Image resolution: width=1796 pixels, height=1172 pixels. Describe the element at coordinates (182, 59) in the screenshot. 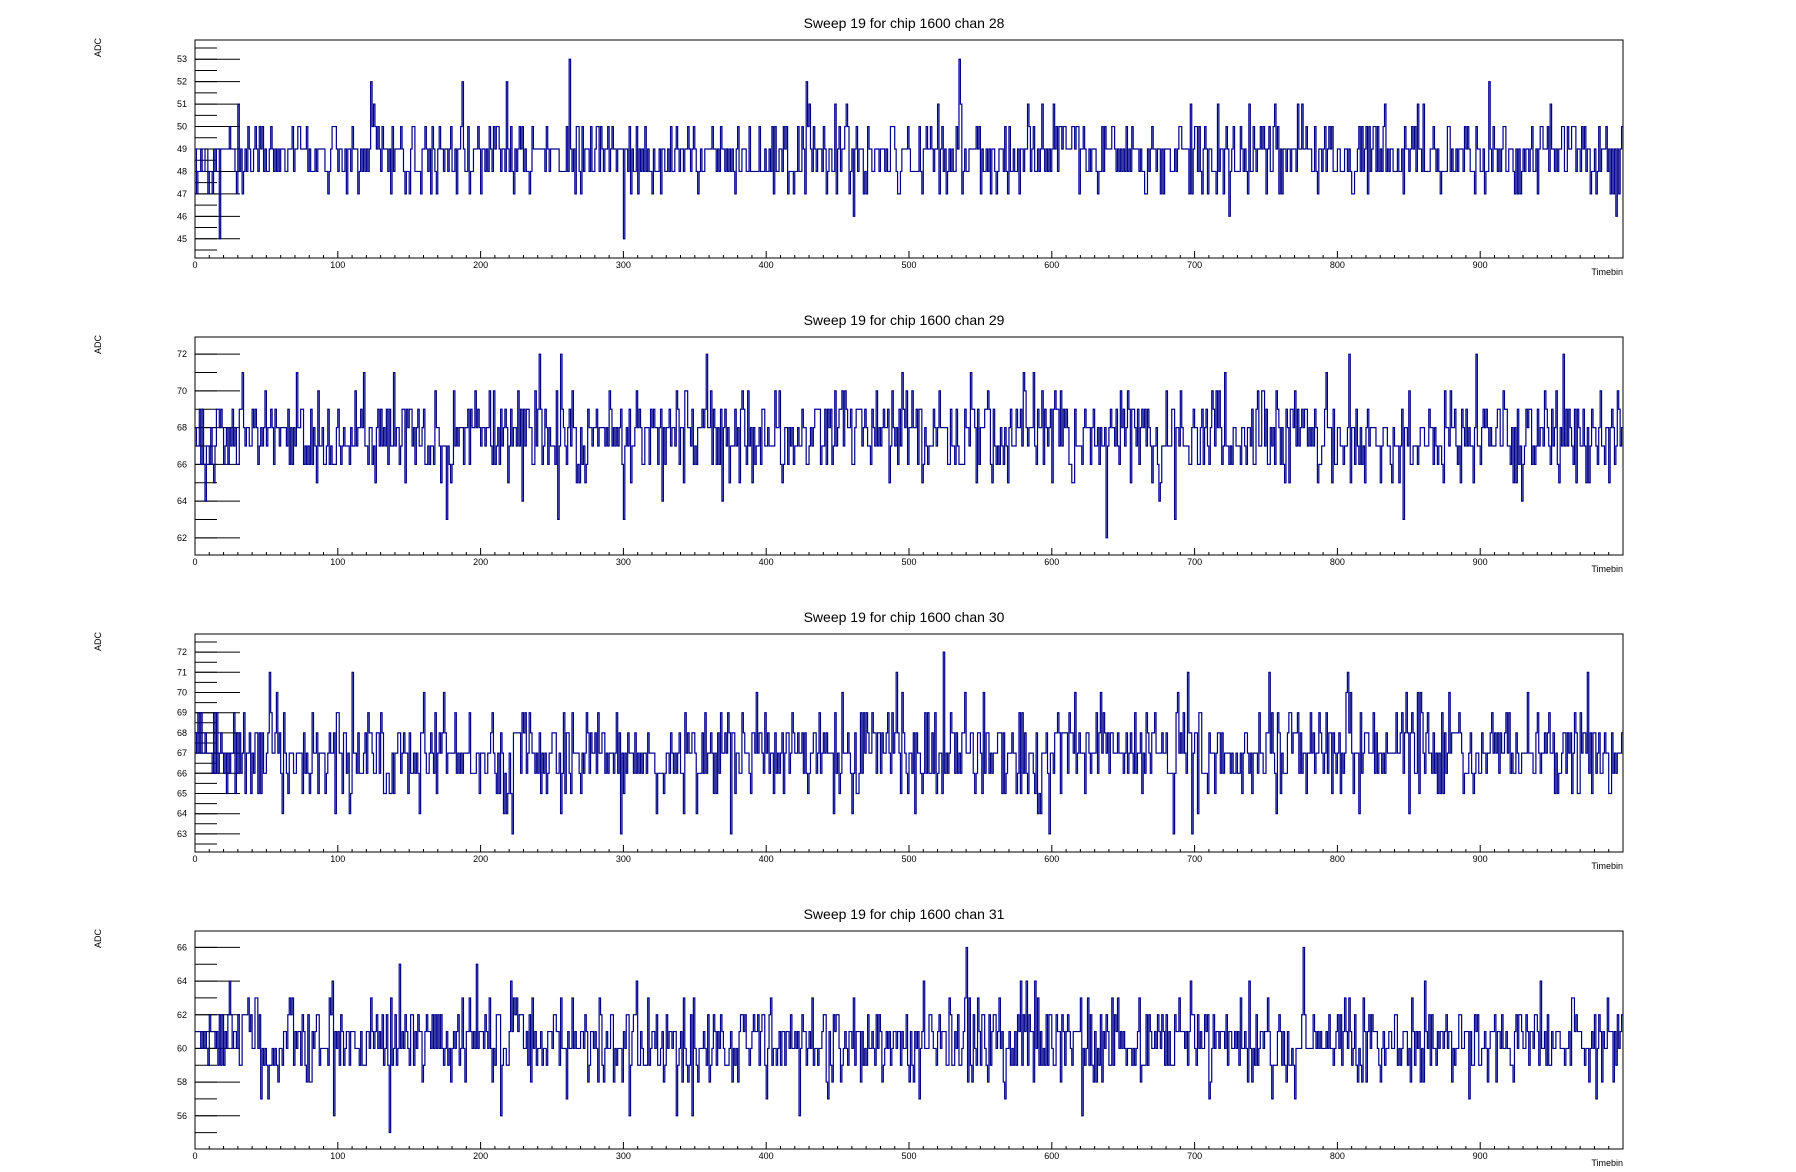

I see `y-tick-label: 53` at that location.